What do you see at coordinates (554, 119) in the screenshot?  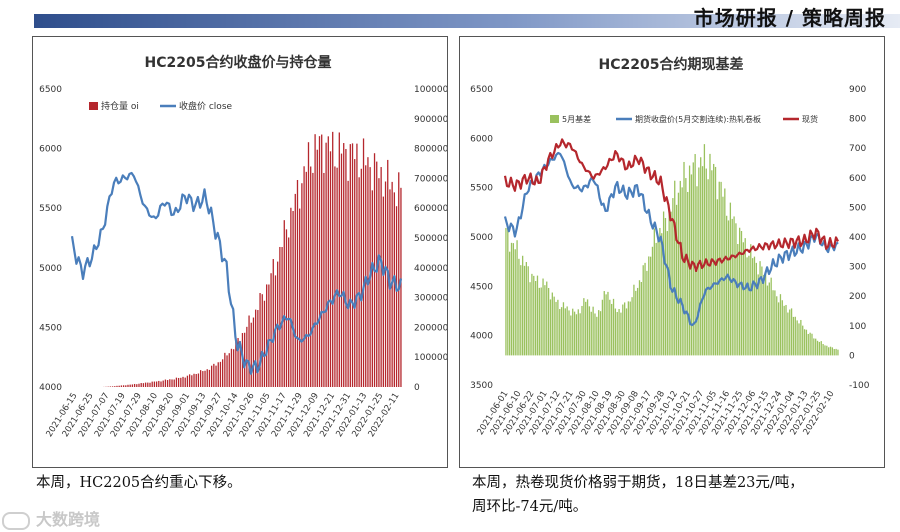 I see `legend-swatch` at bounding box center [554, 119].